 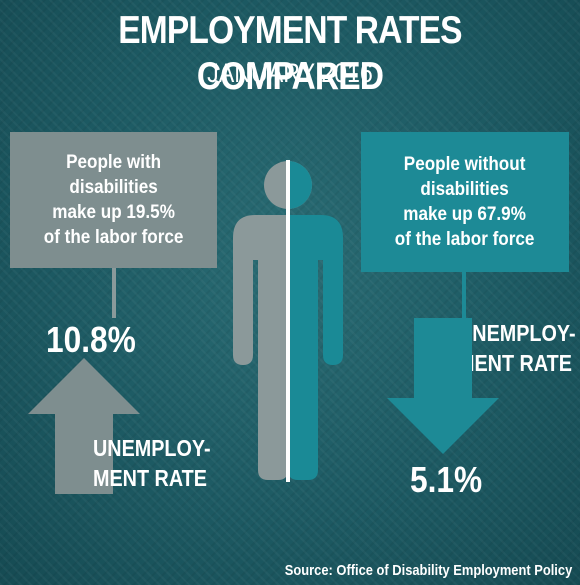 What do you see at coordinates (290, 53) in the screenshot?
I see `page-title: EMPLOYMENT RATES COMPARED` at bounding box center [290, 53].